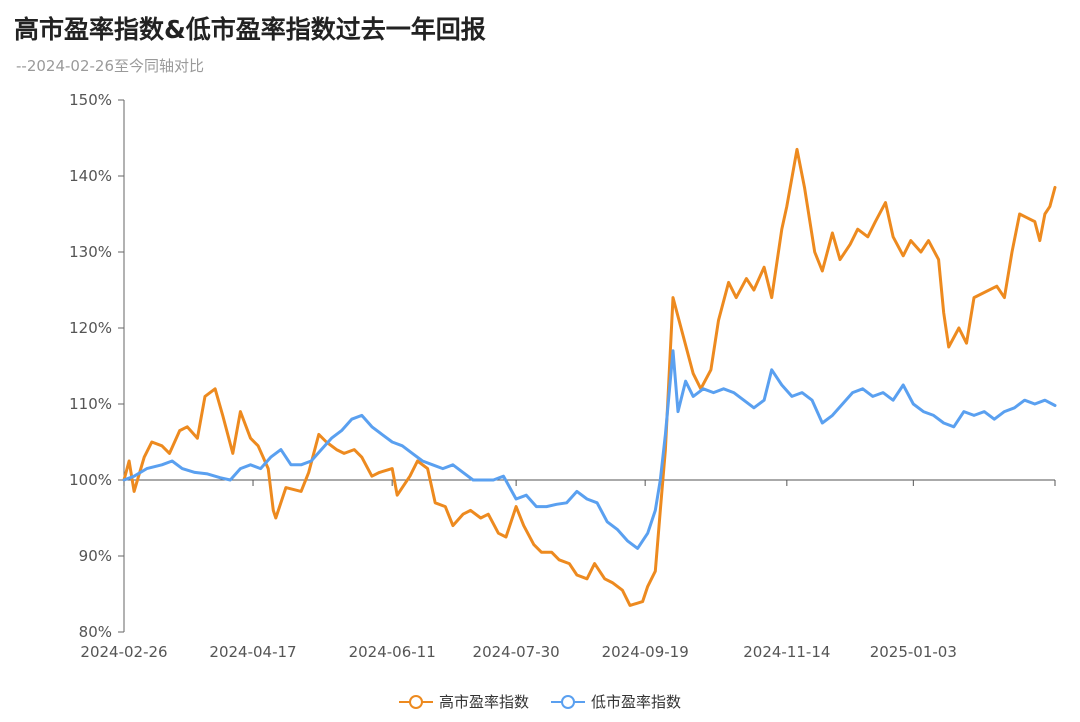 The image size is (1080, 722). Describe the element at coordinates (913, 652) in the screenshot. I see `x-tick-label: 2025-01-03` at that location.